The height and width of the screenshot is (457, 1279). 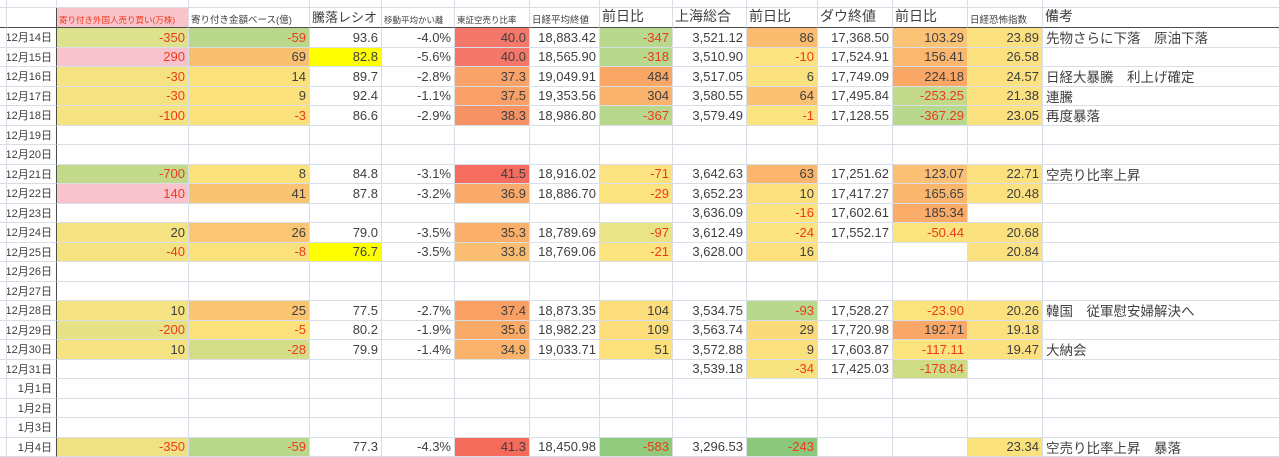 I want to click on cell-vi: 19.18, so click(x=1005, y=330).